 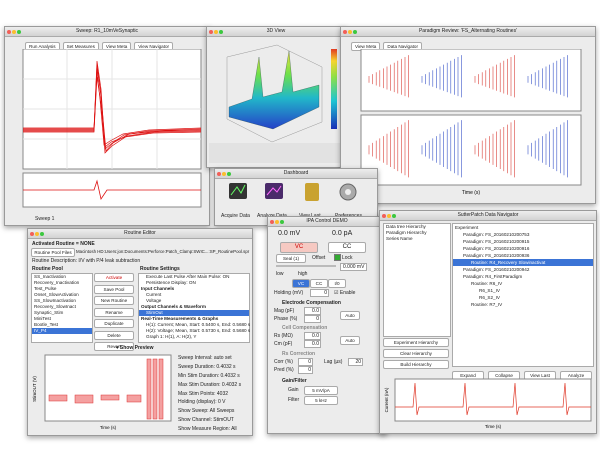 What do you see at coordinates (206, 411) in the screenshot?
I see `preview-setting: Show Sweep: All Sweeps` at bounding box center [206, 411].